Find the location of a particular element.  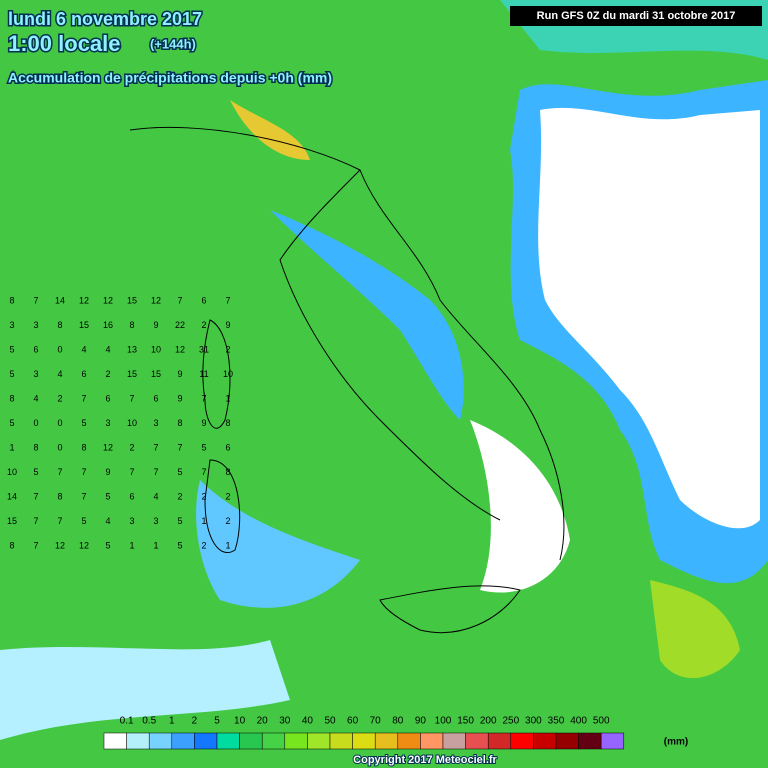

legend-label: 350 is located at coordinates (556, 721).